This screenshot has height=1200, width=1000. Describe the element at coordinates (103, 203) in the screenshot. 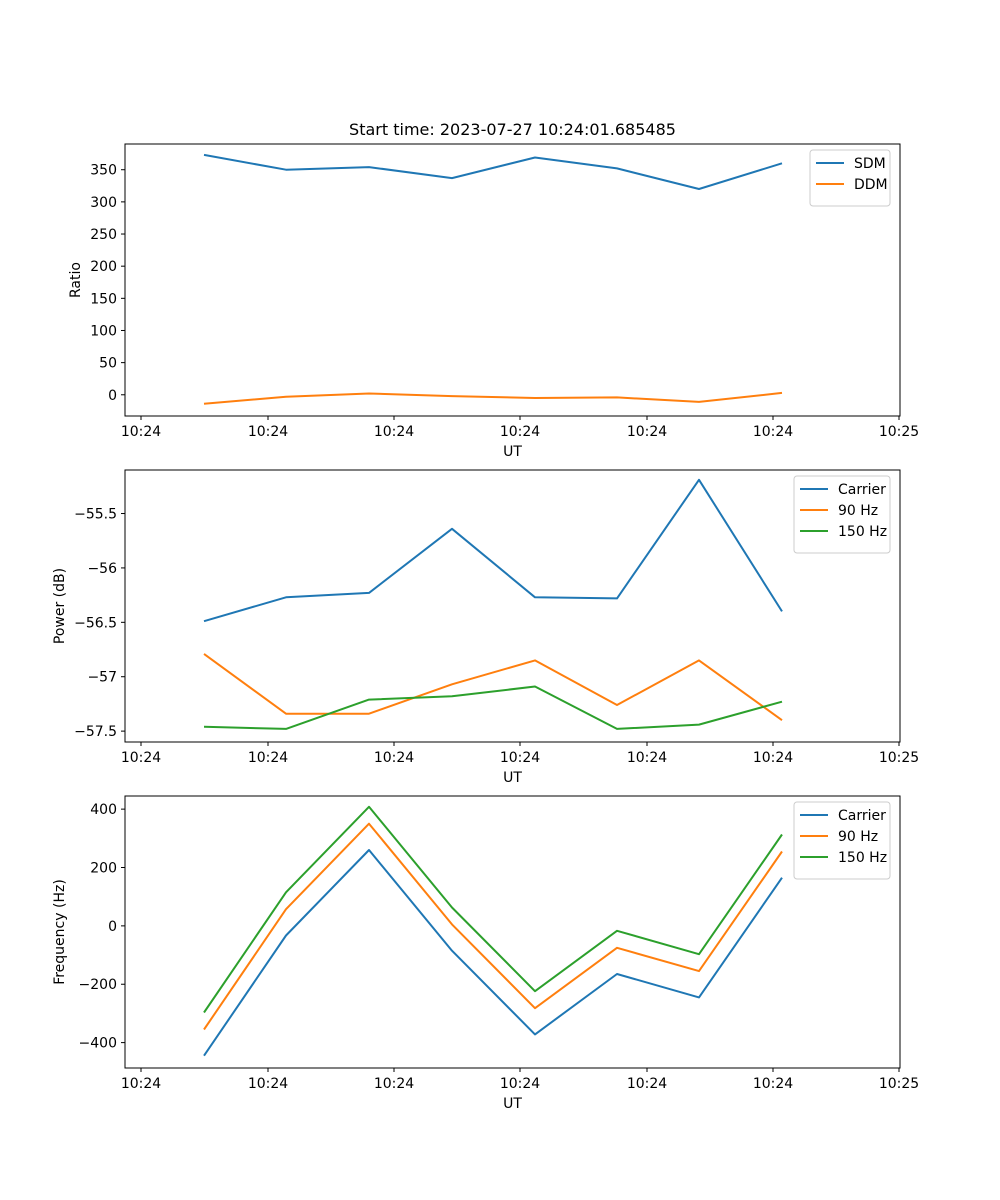

I see `y-tick-label: 300` at that location.